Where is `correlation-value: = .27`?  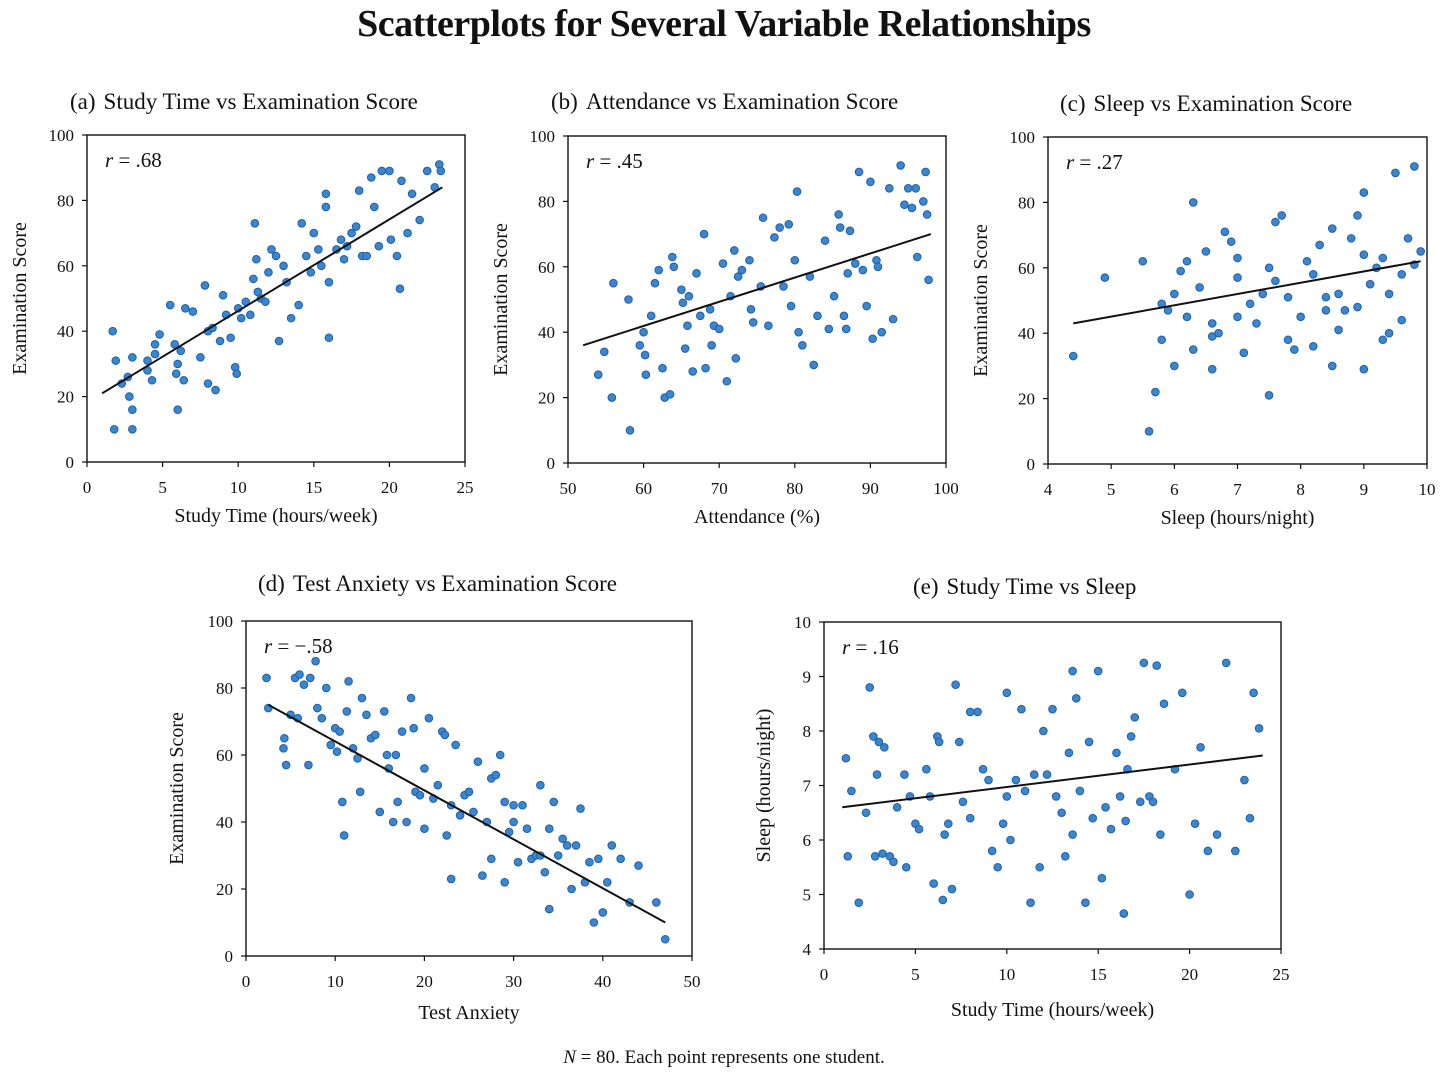
correlation-value: = .27 is located at coordinates (1098, 162).